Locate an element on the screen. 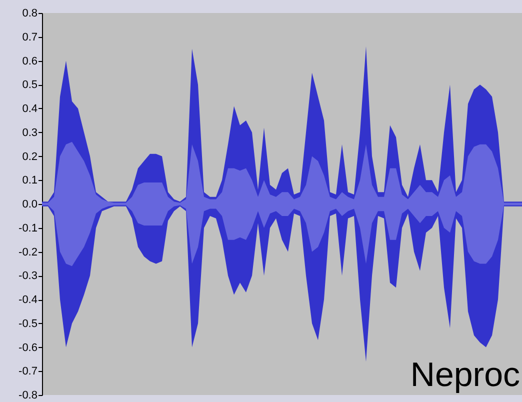 The width and height of the screenshot is (522, 402). y-tick-label: -0.1 is located at coordinates (28, 228).